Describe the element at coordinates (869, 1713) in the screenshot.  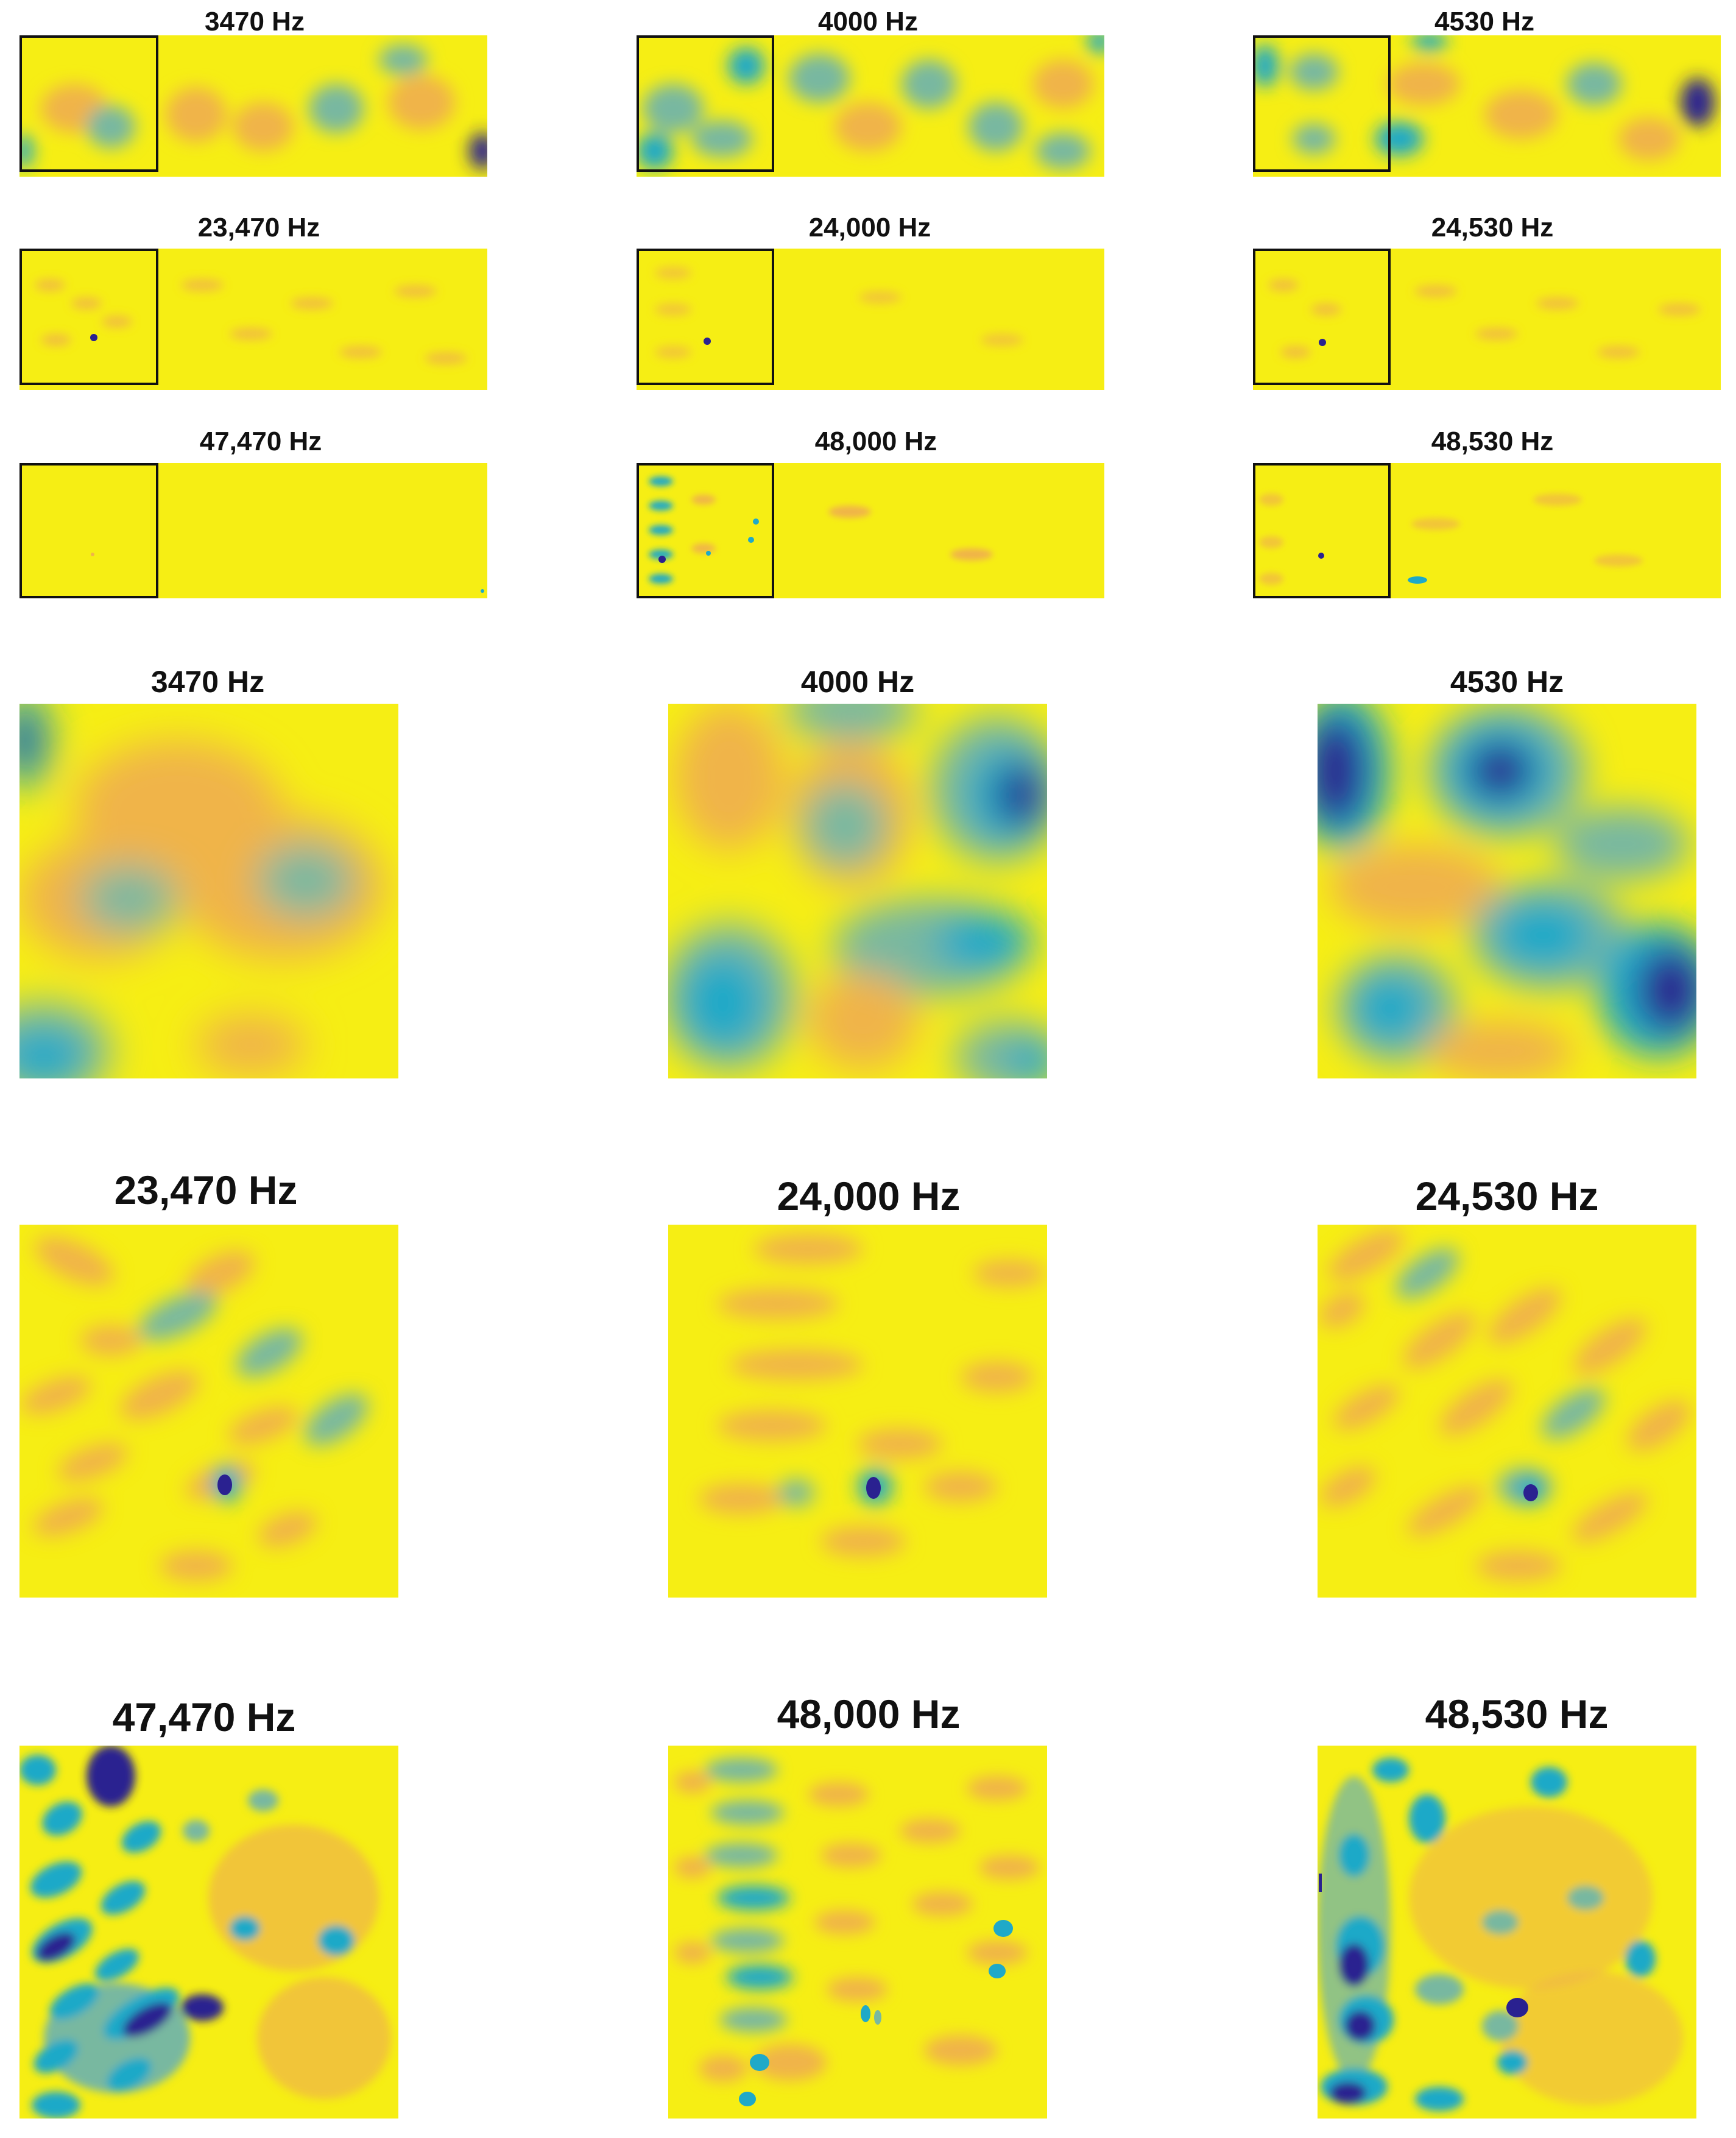
I see `detail-title-48000: 48,000 Hz` at that location.